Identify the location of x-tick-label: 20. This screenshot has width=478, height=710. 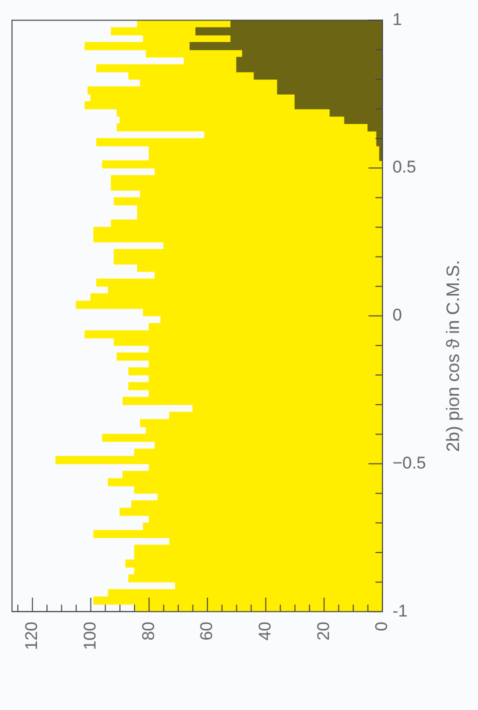
(323, 631).